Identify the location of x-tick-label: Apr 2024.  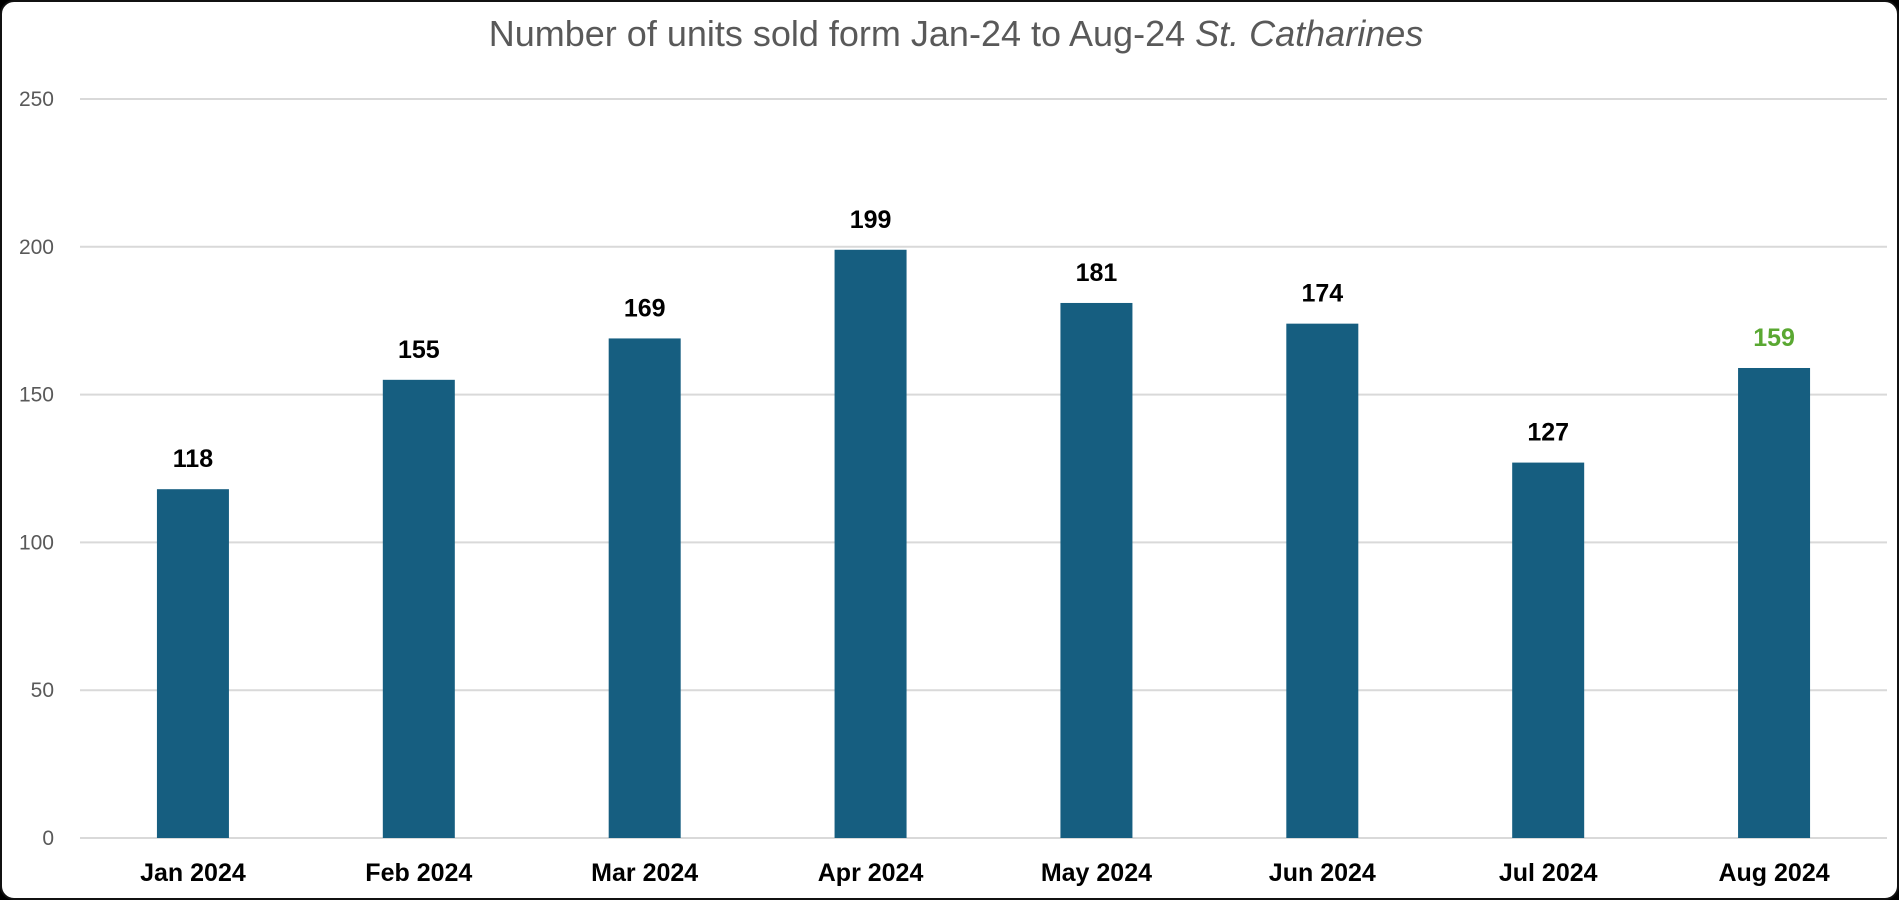
(871, 873).